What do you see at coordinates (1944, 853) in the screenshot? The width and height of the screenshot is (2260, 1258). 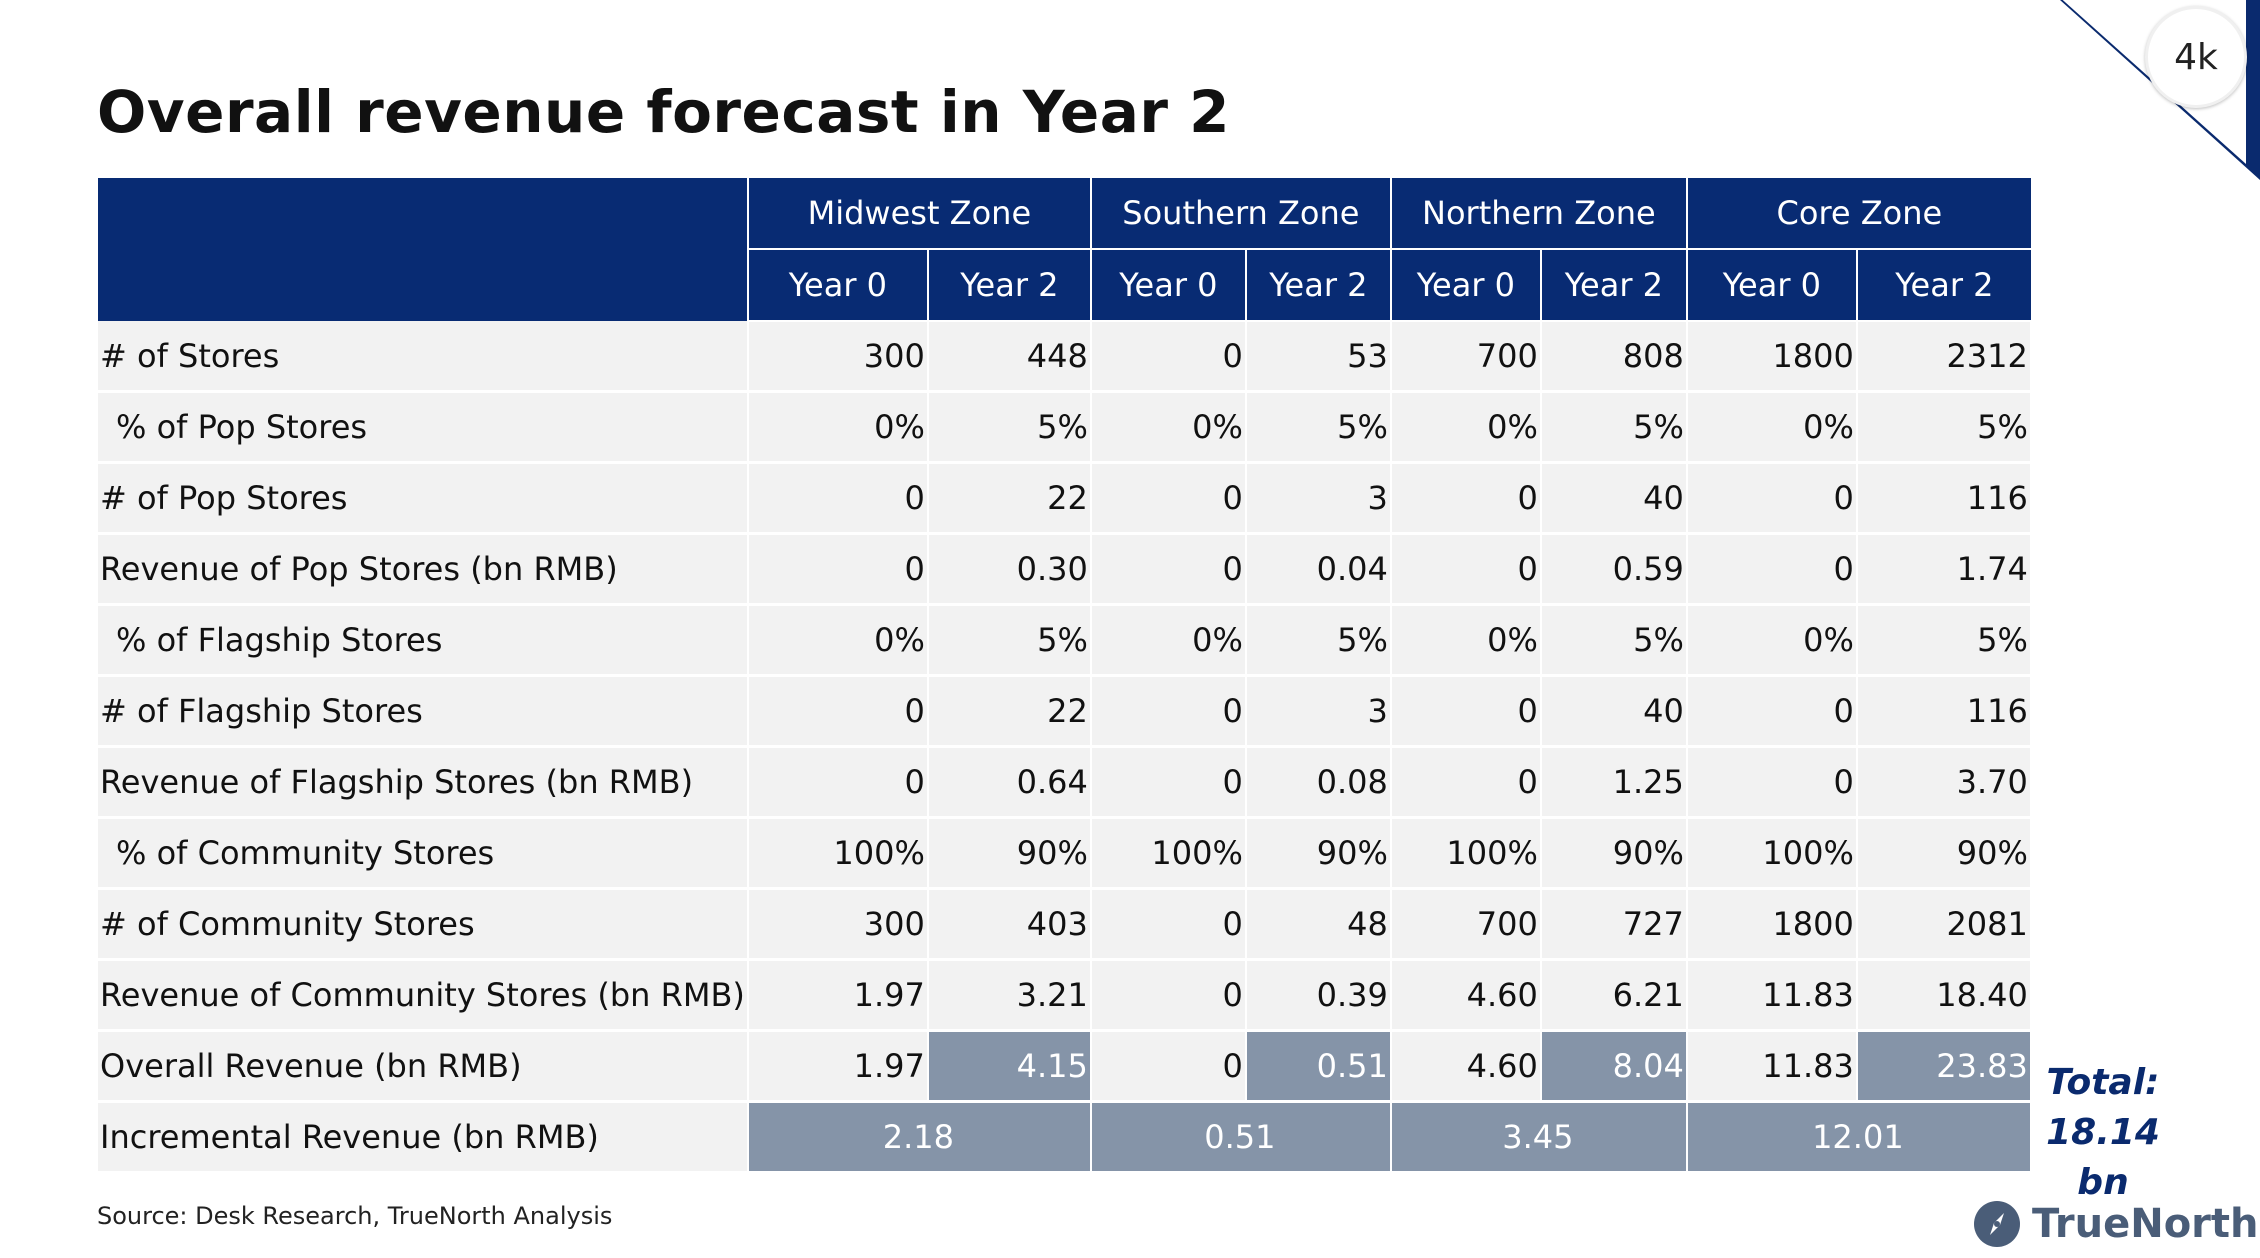 I see `table-cell: 90%` at bounding box center [1944, 853].